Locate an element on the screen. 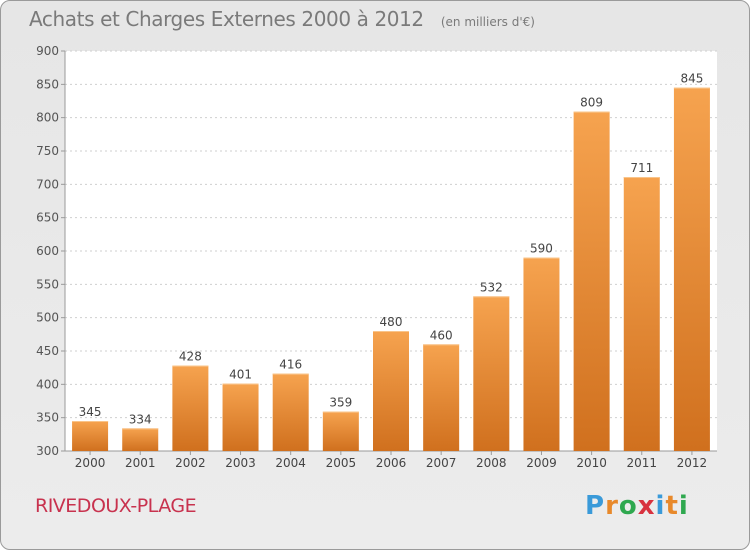  x-tick-label: 2011 is located at coordinates (641, 463).